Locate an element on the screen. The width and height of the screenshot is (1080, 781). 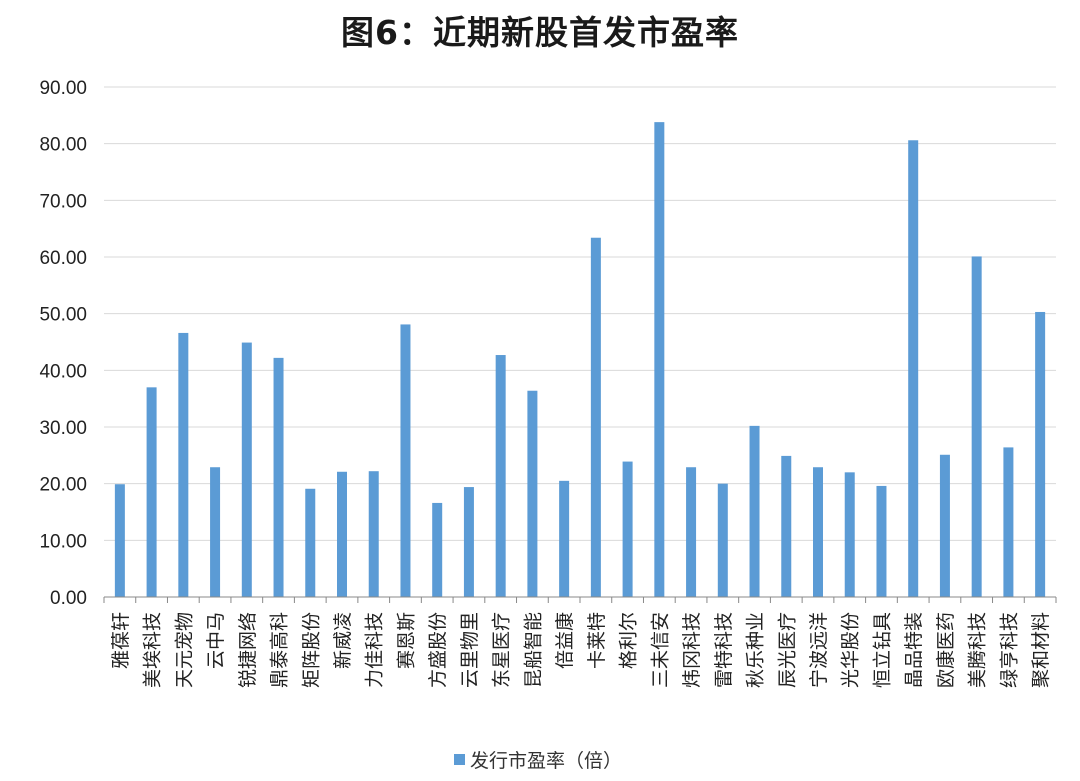
x-tick-label: 雅葆轩 is located at coordinates (121, 640).